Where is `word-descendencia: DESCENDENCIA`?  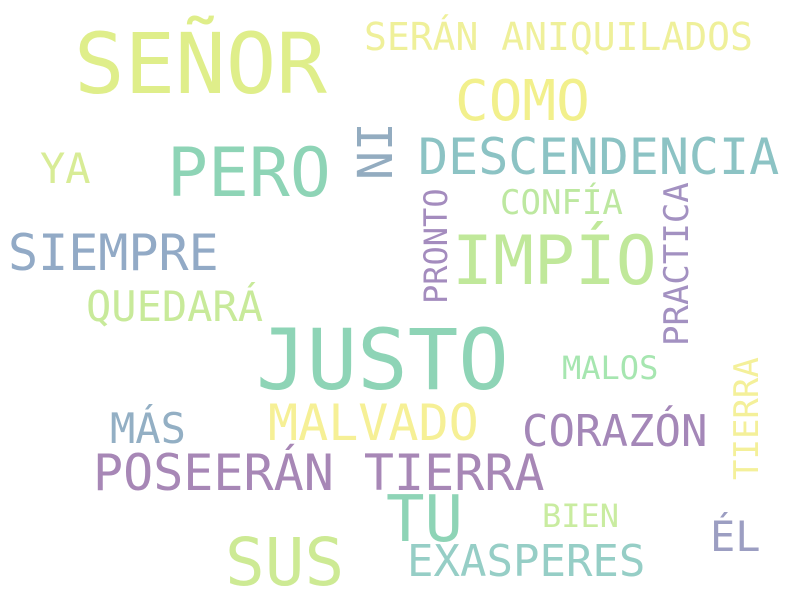
word-descendencia: DESCENDENCIA is located at coordinates (599, 157).